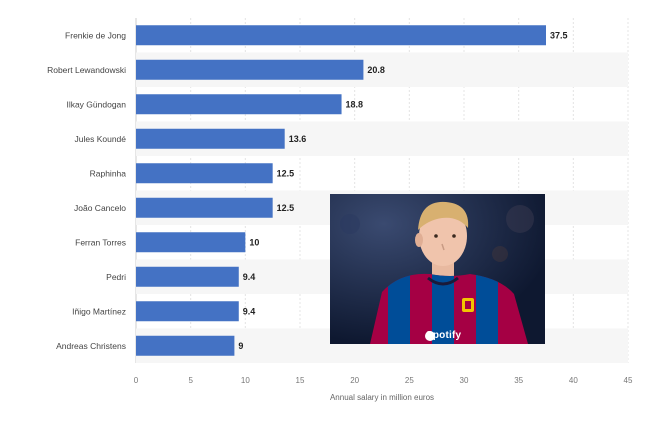  I want to click on value-label: 20.8, so click(376, 70).